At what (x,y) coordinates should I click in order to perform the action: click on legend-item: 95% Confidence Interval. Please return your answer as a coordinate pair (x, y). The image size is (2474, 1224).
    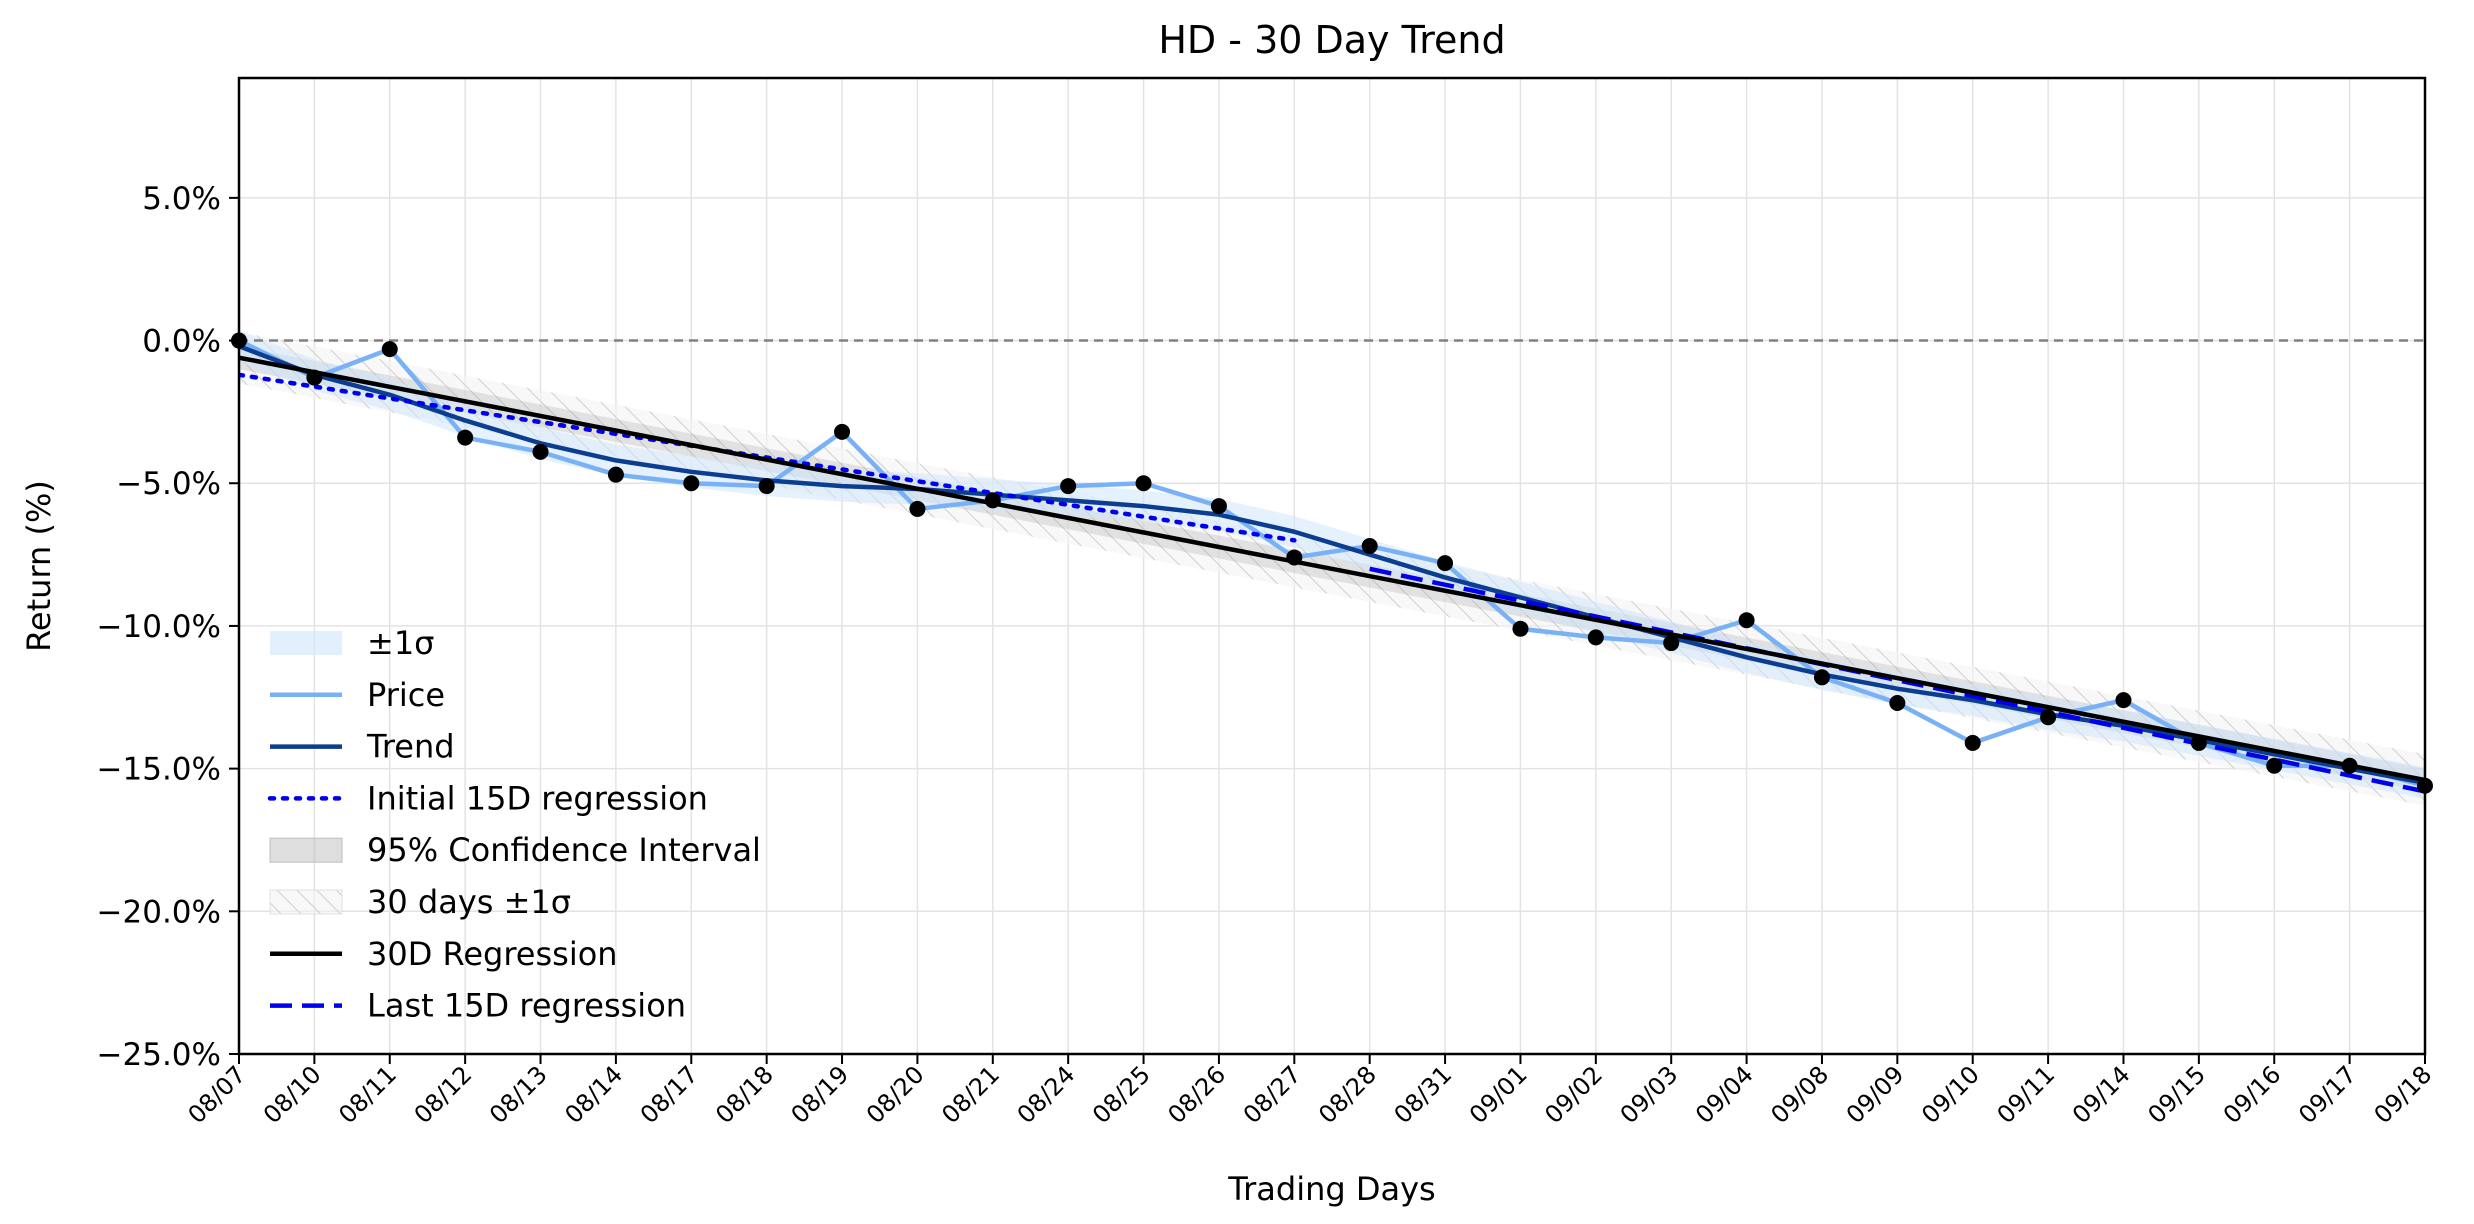
    Looking at the image, I should click on (515, 850).